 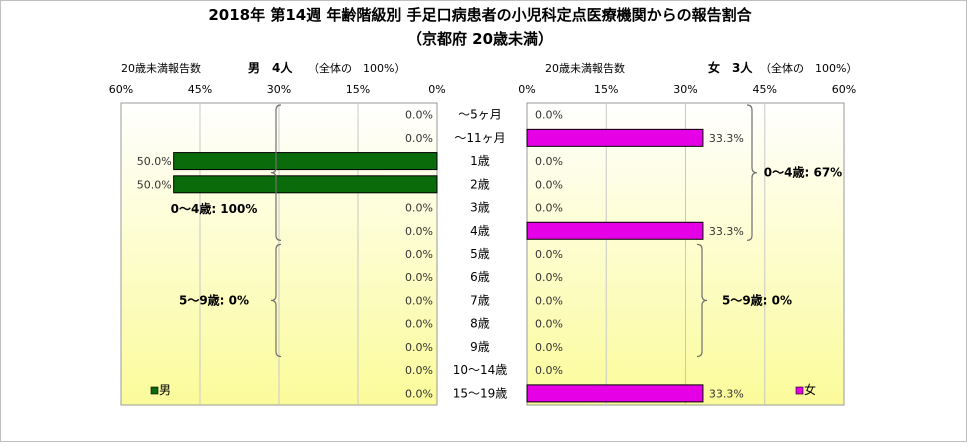 What do you see at coordinates (480, 231) in the screenshot?
I see `age-category-label: 4歳` at bounding box center [480, 231].